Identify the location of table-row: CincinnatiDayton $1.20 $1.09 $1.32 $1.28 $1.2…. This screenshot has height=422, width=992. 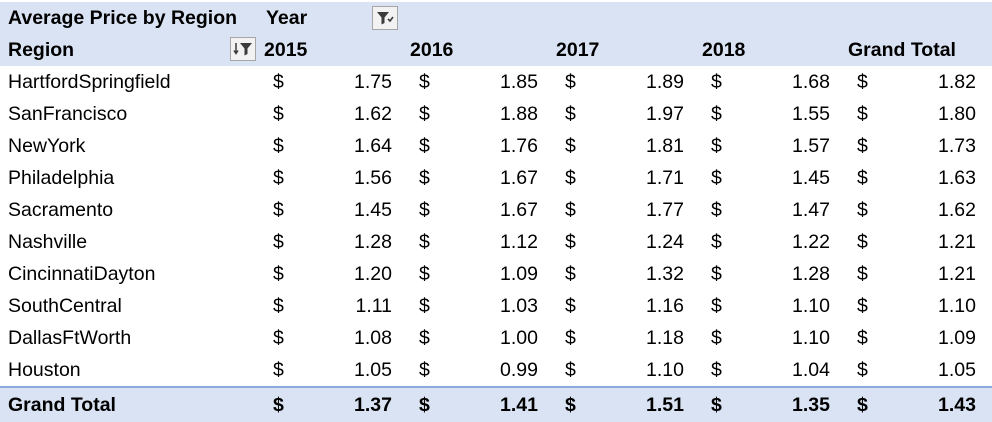
(496, 274).